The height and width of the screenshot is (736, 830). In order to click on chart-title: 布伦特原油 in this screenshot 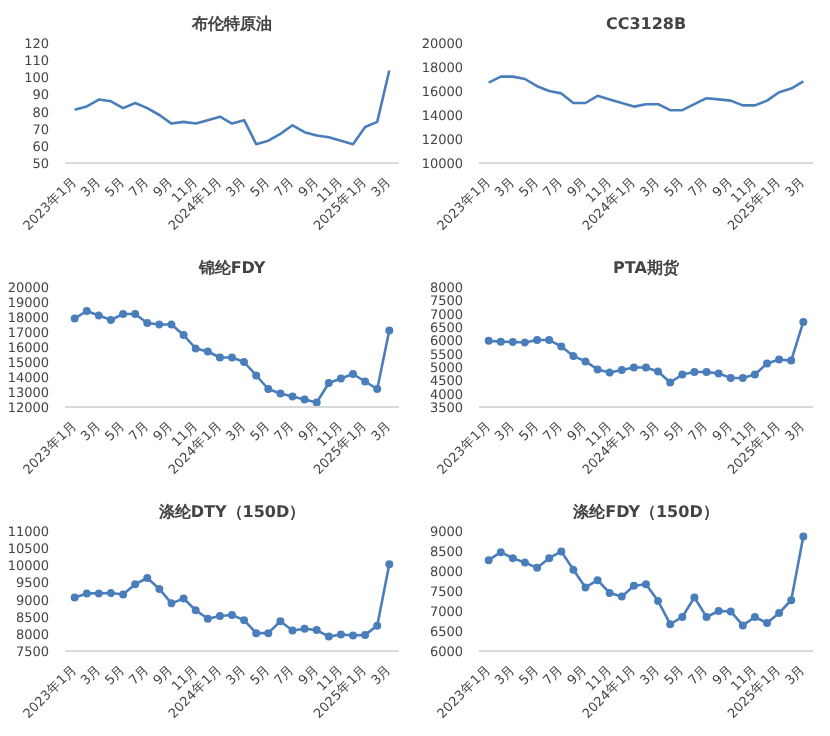, I will do `click(231, 24)`.